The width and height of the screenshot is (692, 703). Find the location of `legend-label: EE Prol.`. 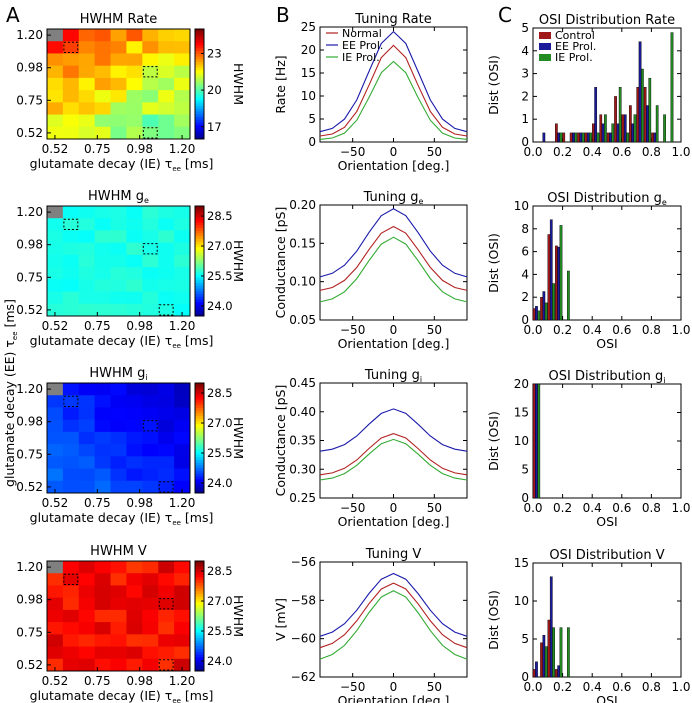

legend-label: EE Prol. is located at coordinates (575, 46).